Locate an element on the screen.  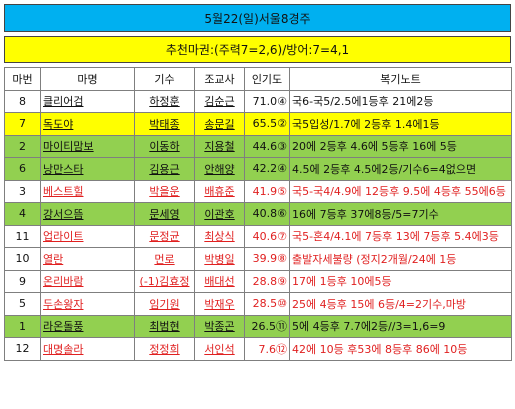
note-cell: 42에 10등 후53에 8등후 86에 10등 is located at coordinates (400, 349).